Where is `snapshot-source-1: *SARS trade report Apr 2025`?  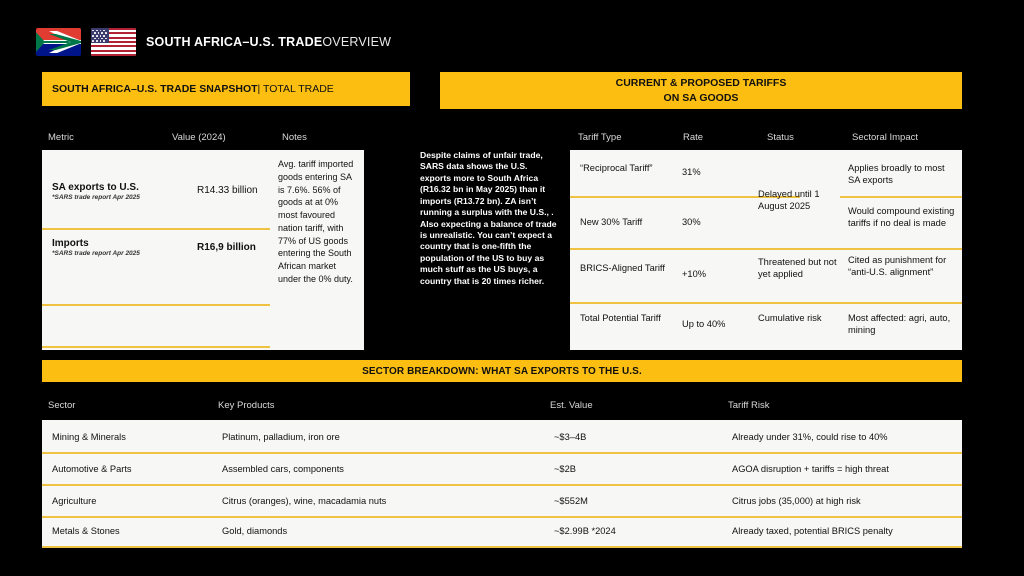 snapshot-source-1: *SARS trade report Apr 2025 is located at coordinates (96, 253).